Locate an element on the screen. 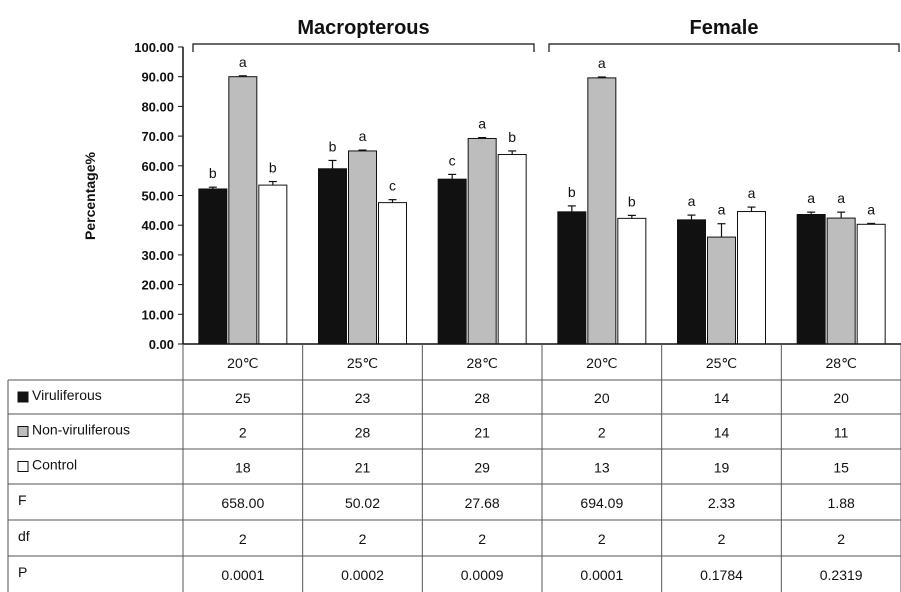 The width and height of the screenshot is (901, 592). table-cell: 0.0001 is located at coordinates (242, 575).